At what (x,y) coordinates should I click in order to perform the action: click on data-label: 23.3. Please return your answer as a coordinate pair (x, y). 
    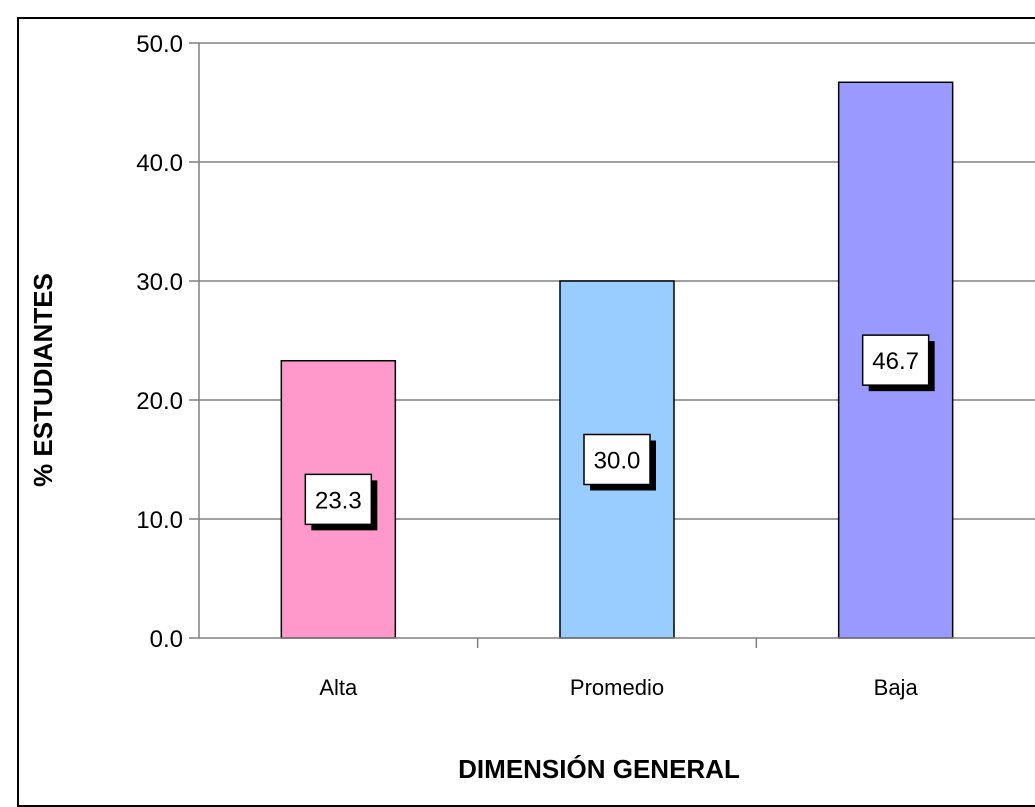
    Looking at the image, I should click on (338, 500).